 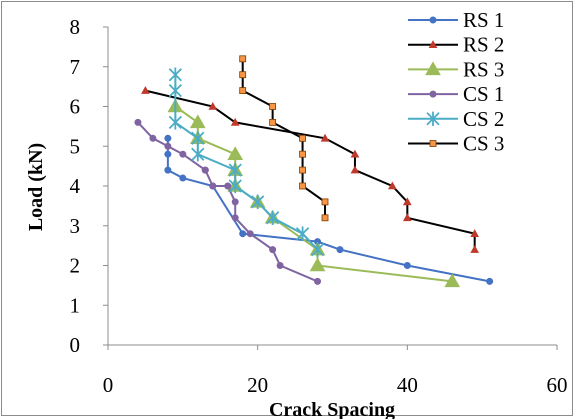 I want to click on x-tick-label: 20, so click(x=257, y=385).